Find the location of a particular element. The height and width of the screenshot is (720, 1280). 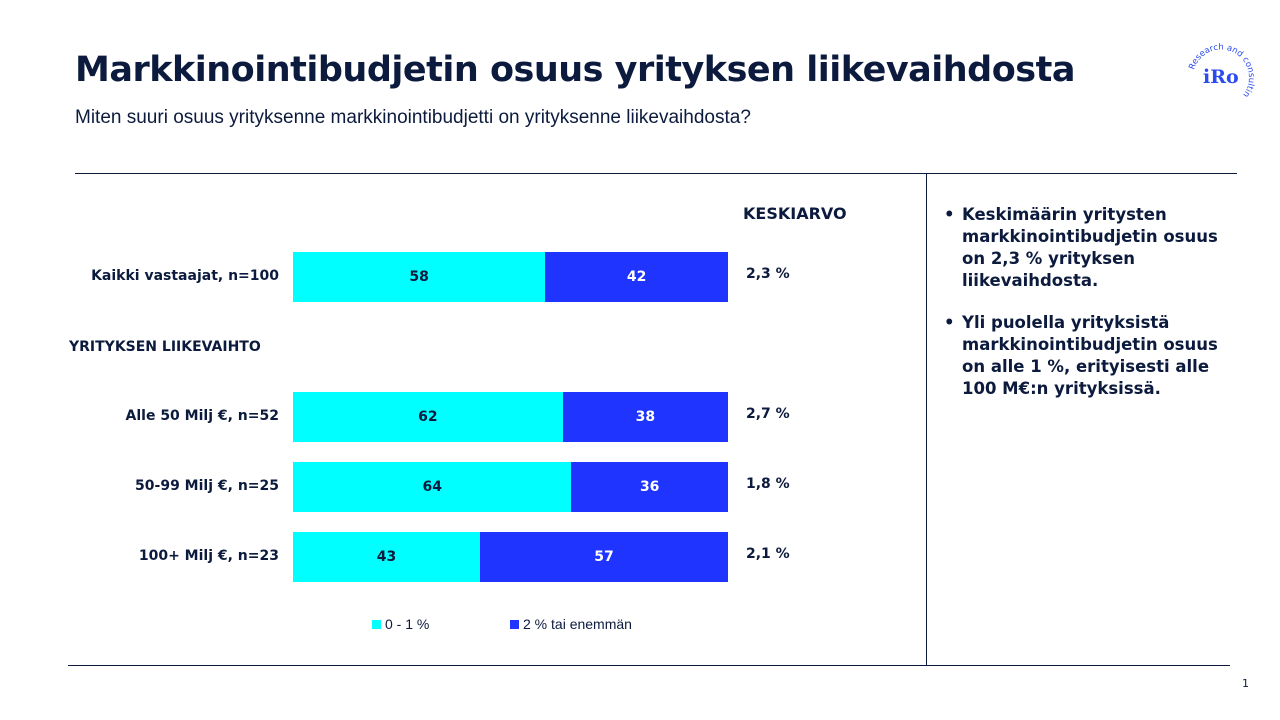

category-label: Kaikki vastaajat, n=100 is located at coordinates (185, 276).